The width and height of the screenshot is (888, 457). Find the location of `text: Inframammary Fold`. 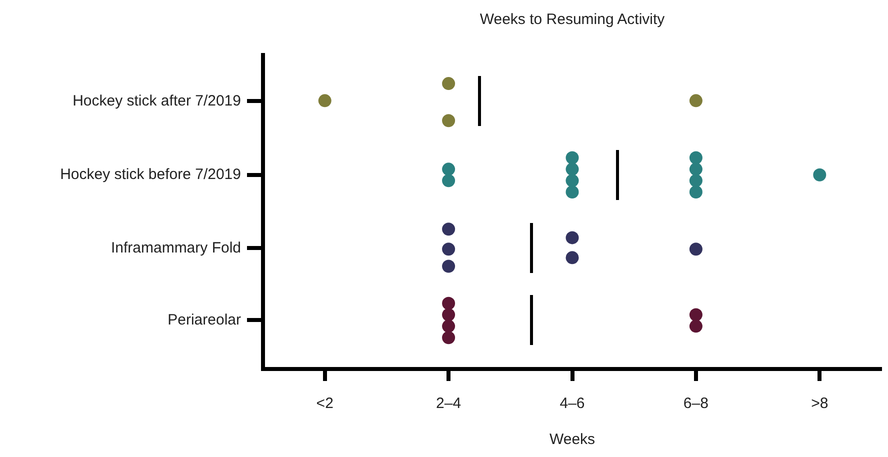

text: Inframammary Fold is located at coordinates (175, 247).